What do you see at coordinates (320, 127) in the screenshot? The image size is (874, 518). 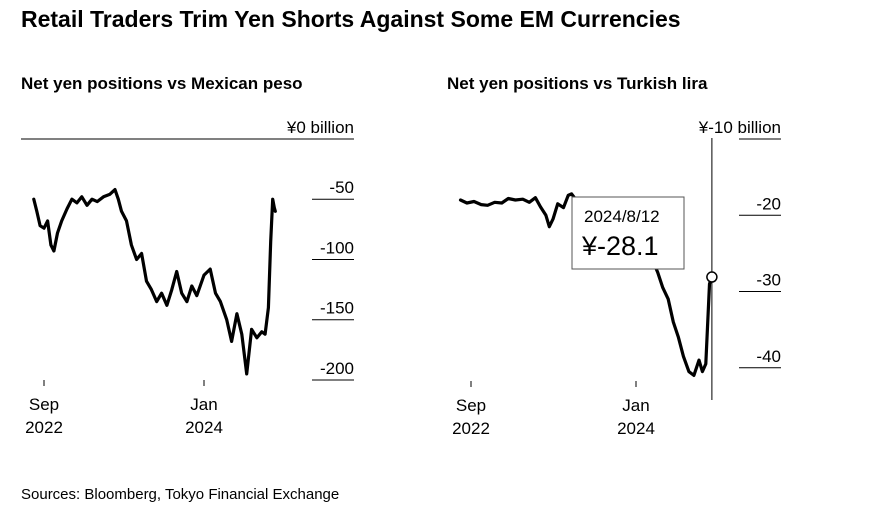 I see `y-tick-label: ¥0 billion` at bounding box center [320, 127].